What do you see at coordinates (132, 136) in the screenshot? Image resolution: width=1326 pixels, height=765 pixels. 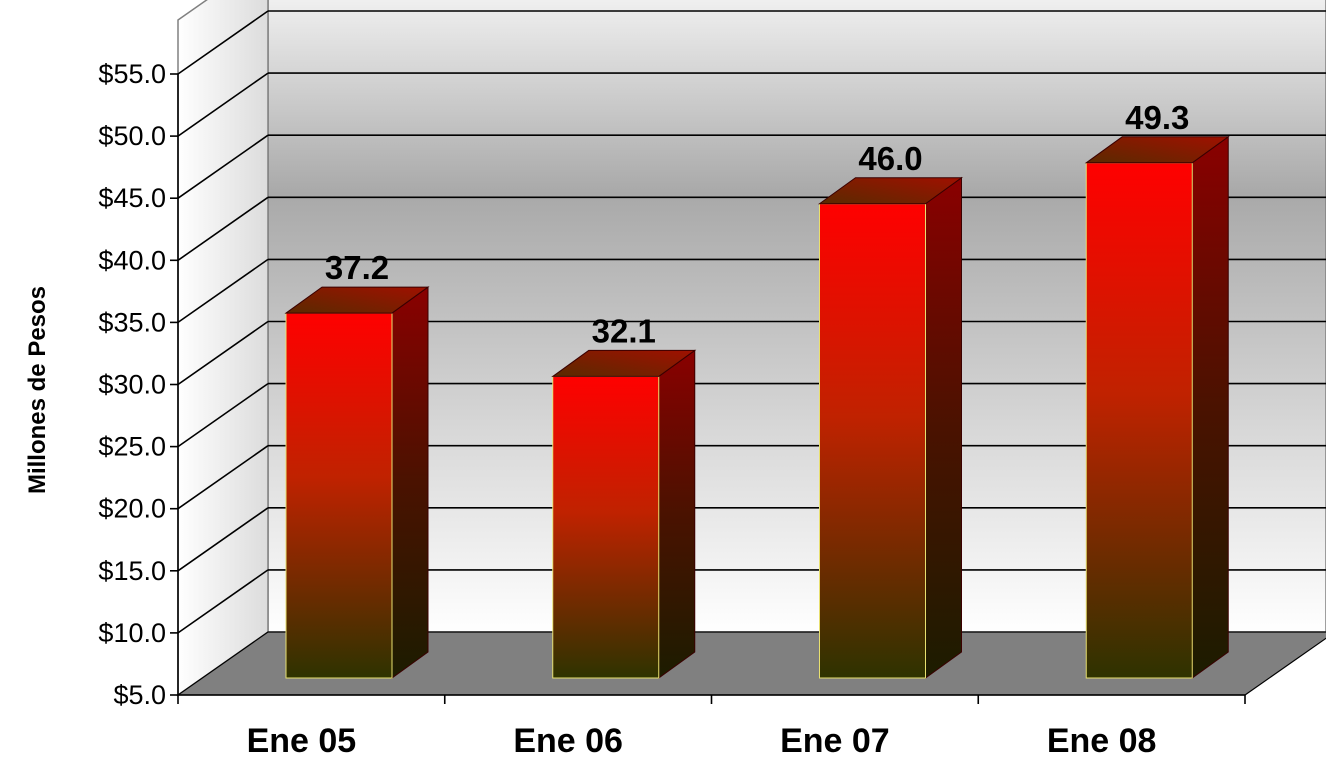 I see `y-tick-label: $50.0` at bounding box center [132, 136].